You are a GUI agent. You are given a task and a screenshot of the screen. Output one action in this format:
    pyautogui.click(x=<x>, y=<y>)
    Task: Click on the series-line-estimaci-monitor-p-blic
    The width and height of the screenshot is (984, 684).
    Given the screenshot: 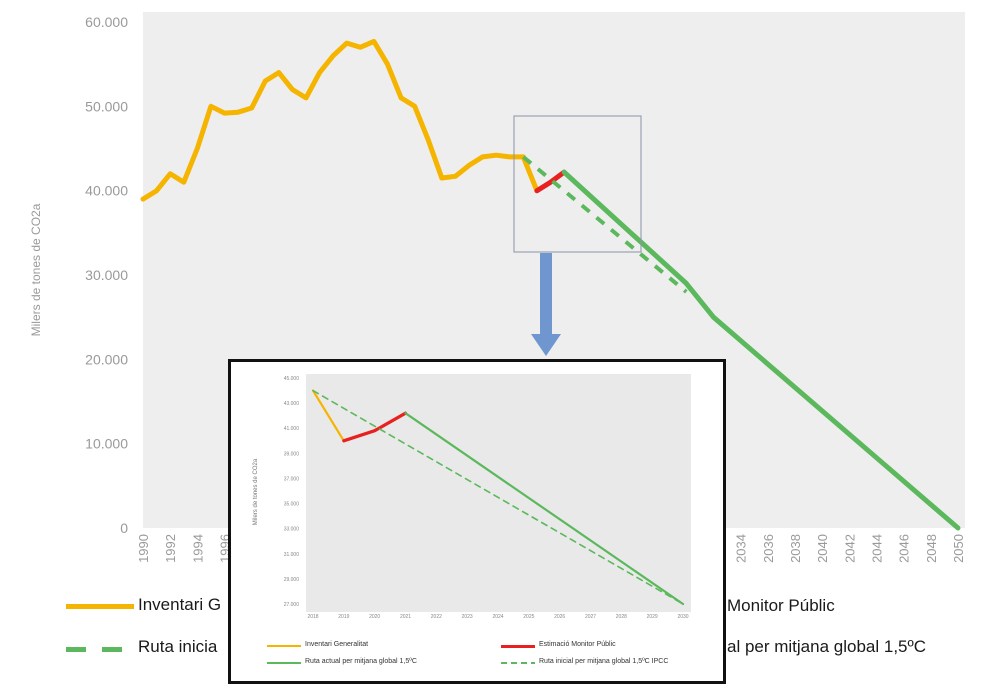 What is the action you would take?
    pyautogui.click(x=550, y=181)
    